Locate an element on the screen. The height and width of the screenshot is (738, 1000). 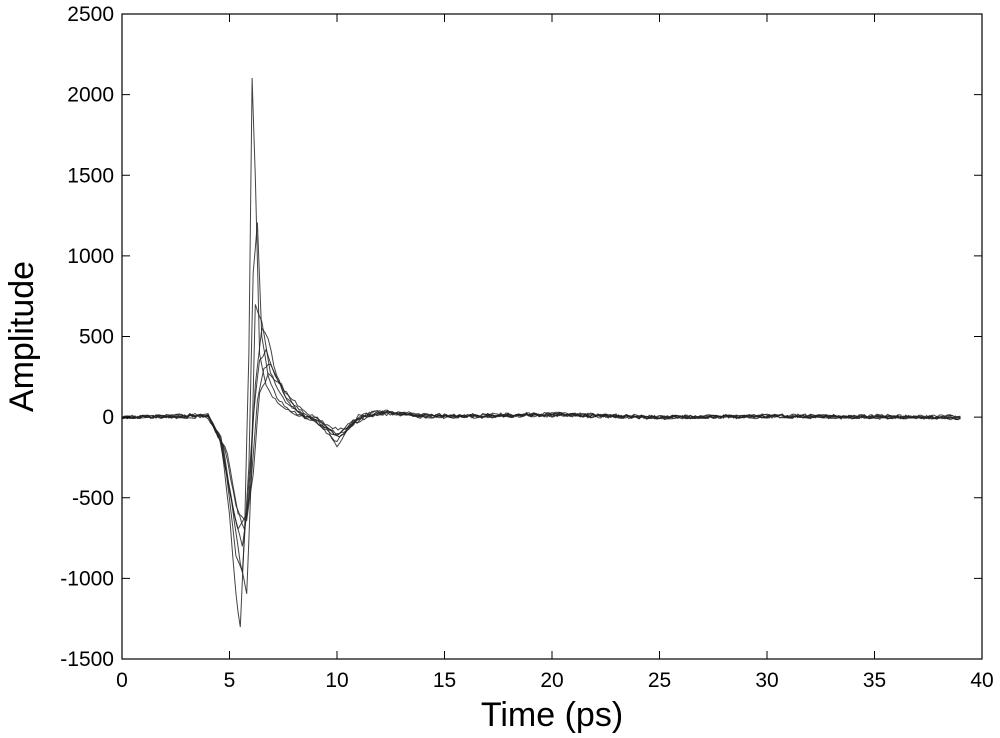
y-tick-label: 500 is located at coordinates (96, 337).